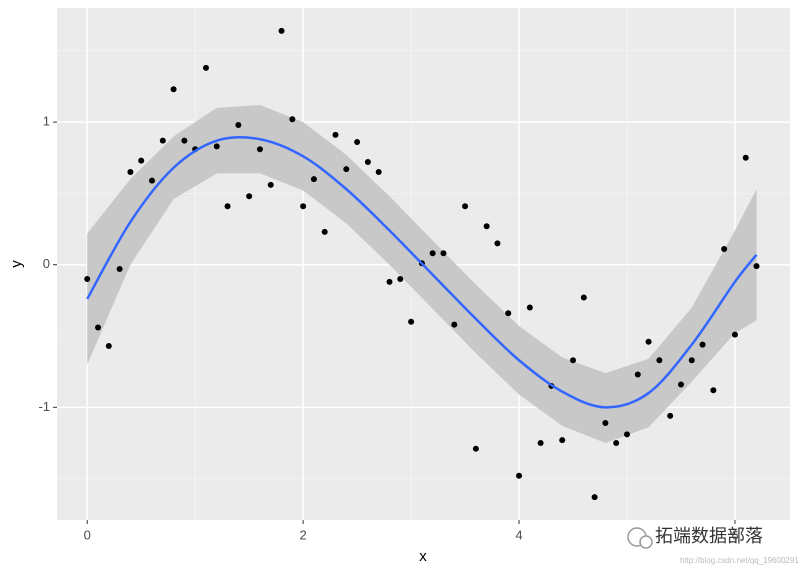  I want to click on watermark-url: http://blog.csdn.net/qq_19600291, so click(739, 560).